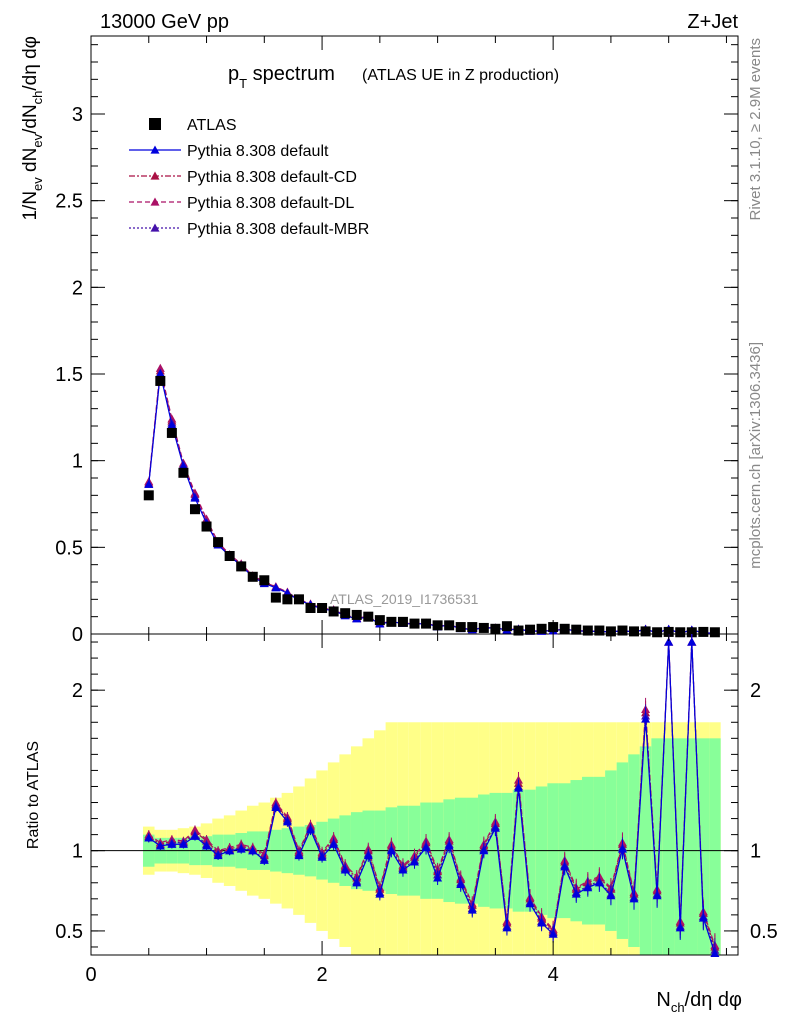  I want to click on side-text-bottom: mcplots.cern.ch [arXiv:1306.3436], so click(755, 455).